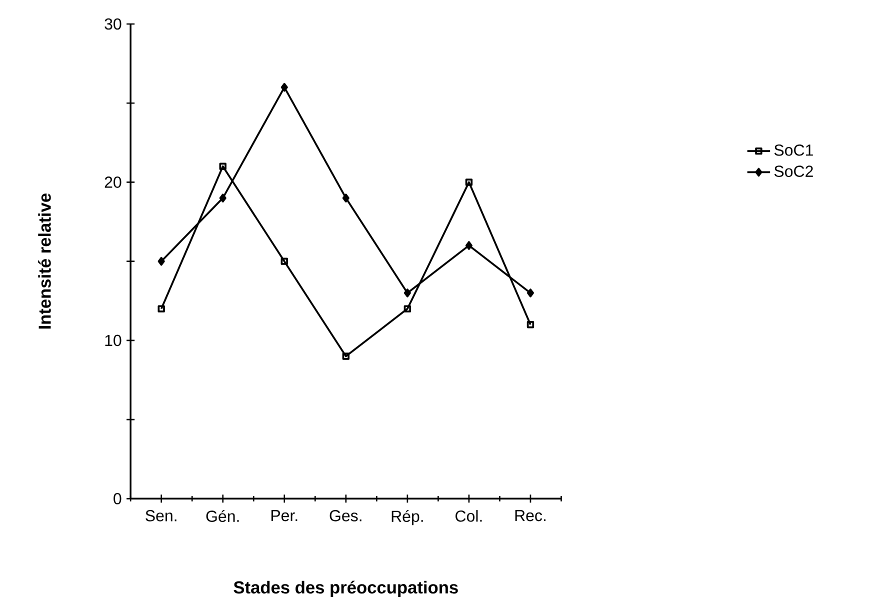 The width and height of the screenshot is (892, 611). I want to click on x-axis-title: Stades des préoccupations, so click(346, 589).